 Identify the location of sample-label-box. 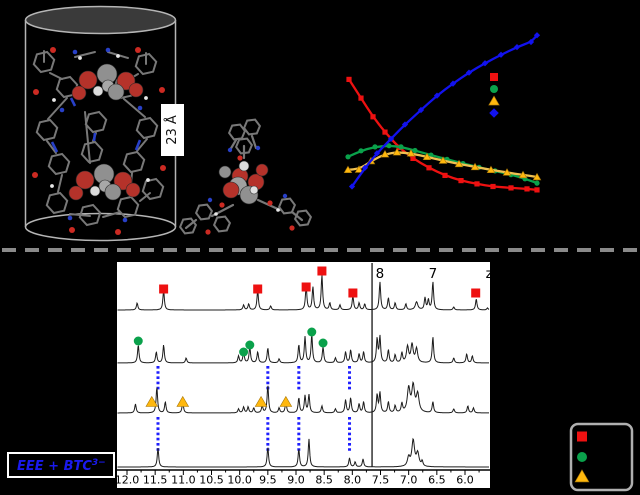
(61, 465).